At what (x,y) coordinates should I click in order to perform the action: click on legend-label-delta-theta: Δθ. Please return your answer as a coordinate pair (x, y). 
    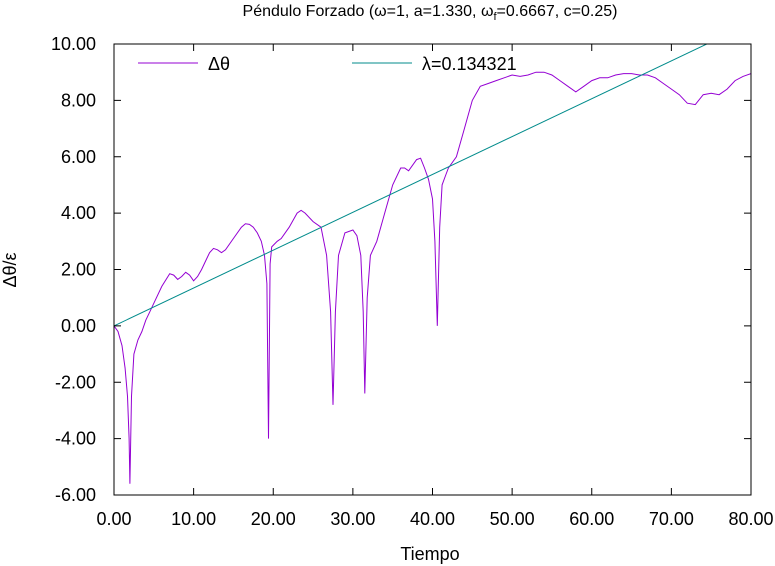
    Looking at the image, I should click on (219, 64).